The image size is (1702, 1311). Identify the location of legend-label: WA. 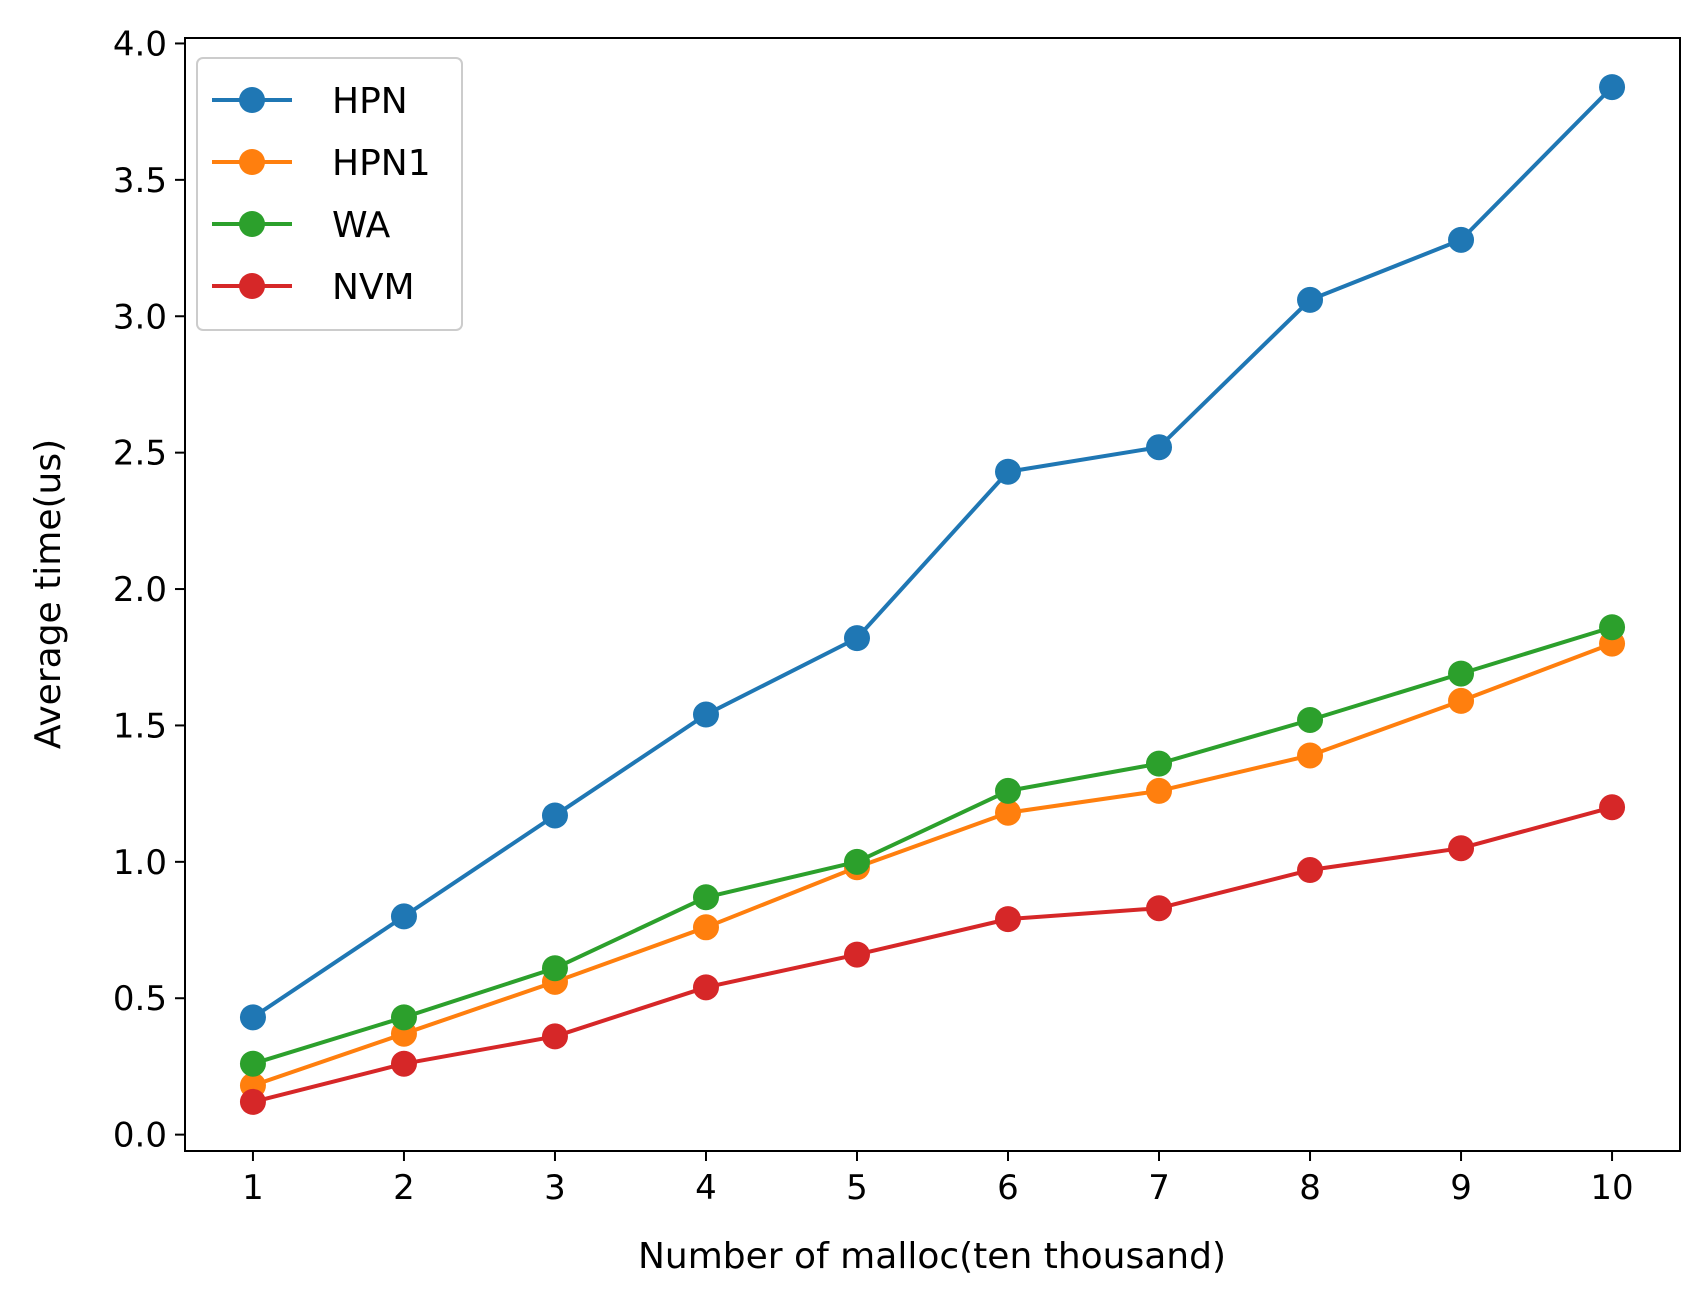
(361, 225).